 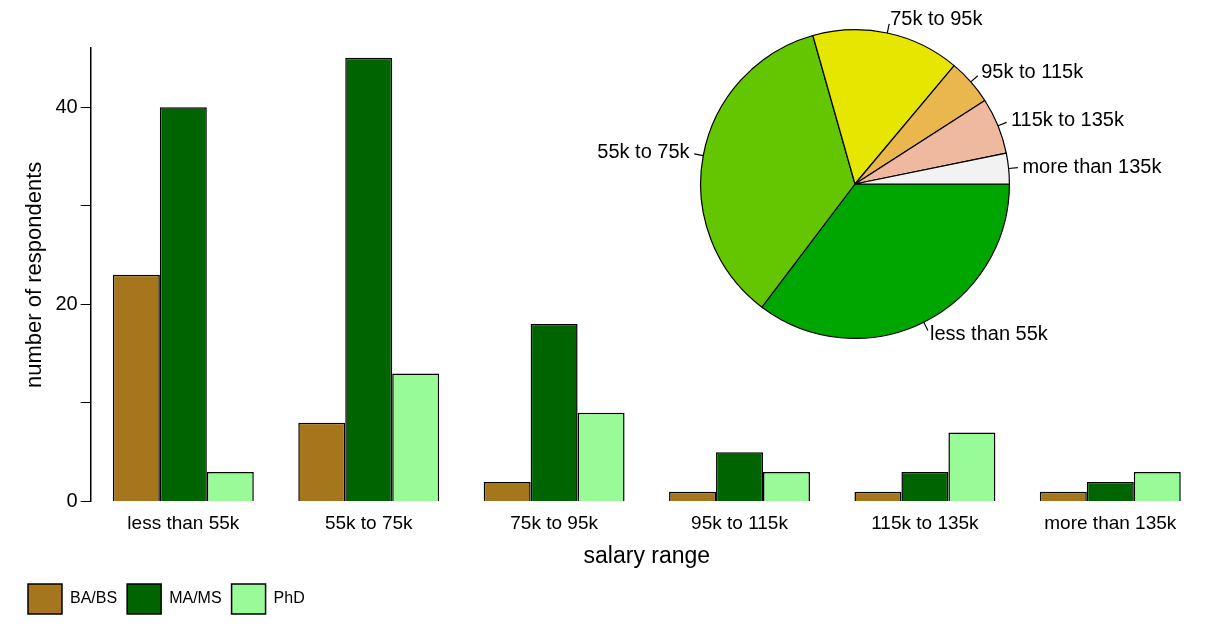 What do you see at coordinates (644, 151) in the screenshot?
I see `slice-label: 55k to 75k` at bounding box center [644, 151].